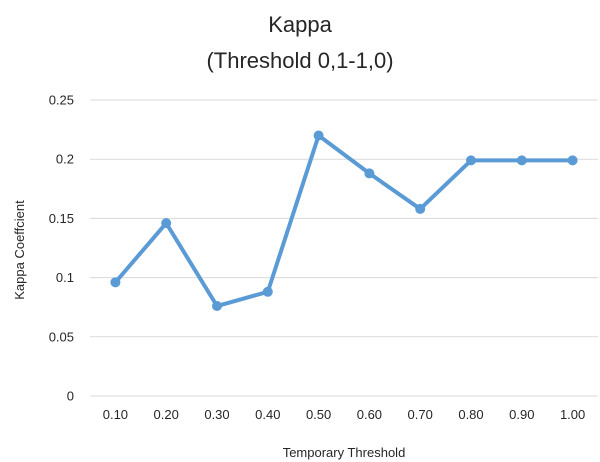 This screenshot has width=600, height=462. Describe the element at coordinates (318, 414) in the screenshot. I see `x-tick-label: 0.50` at that location.